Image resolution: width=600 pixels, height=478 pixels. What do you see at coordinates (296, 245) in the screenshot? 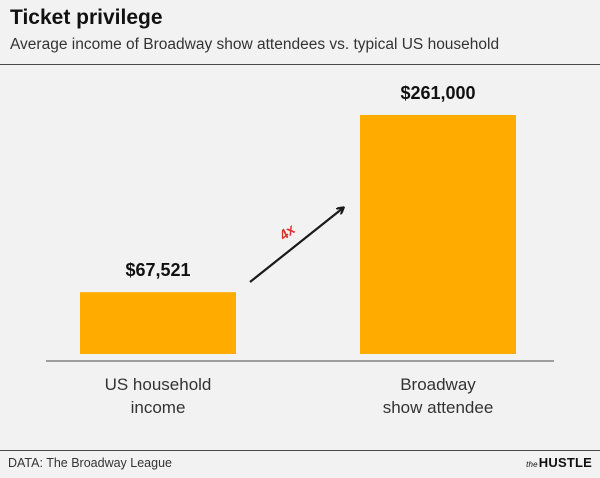
I see `growth-arrow` at bounding box center [296, 245].